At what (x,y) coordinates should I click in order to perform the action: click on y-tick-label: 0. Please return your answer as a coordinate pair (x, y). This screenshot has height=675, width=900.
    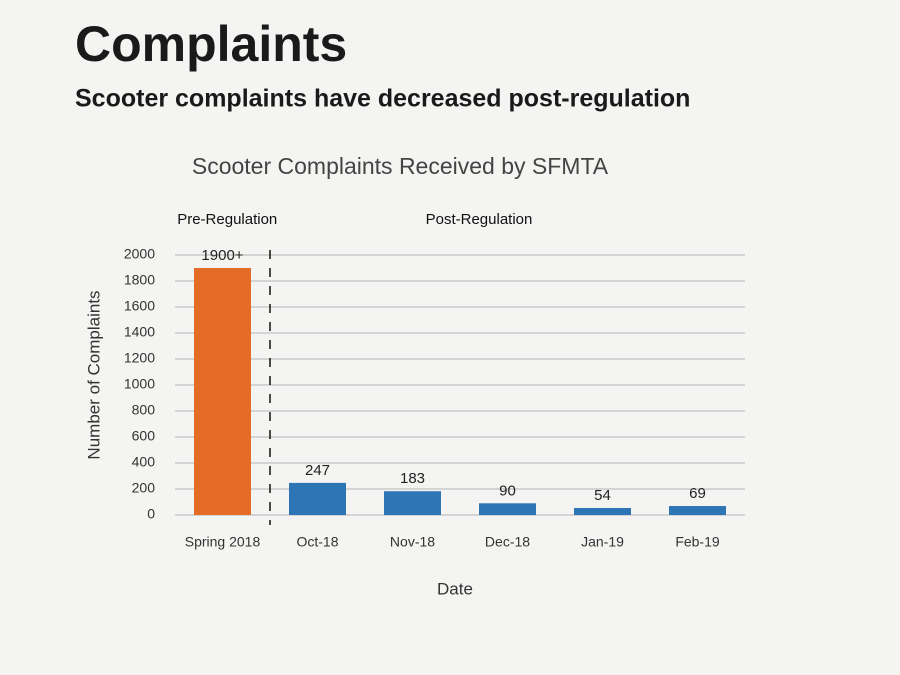
    Looking at the image, I should click on (151, 514).